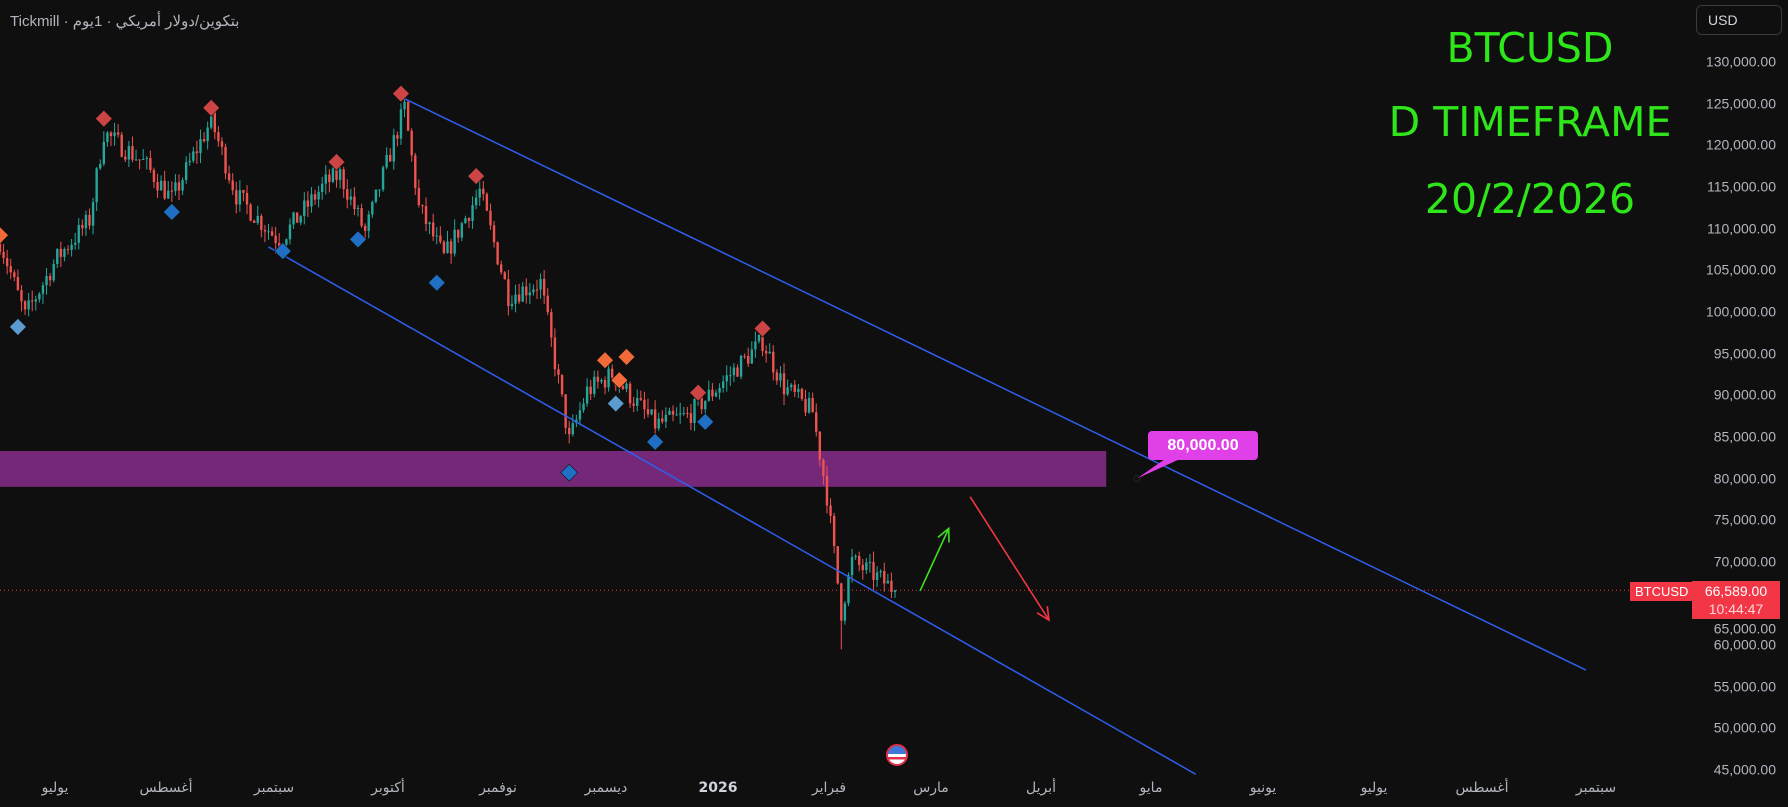  Describe the element at coordinates (1744, 561) in the screenshot. I see `price-axis-label: 70,000.00` at that location.